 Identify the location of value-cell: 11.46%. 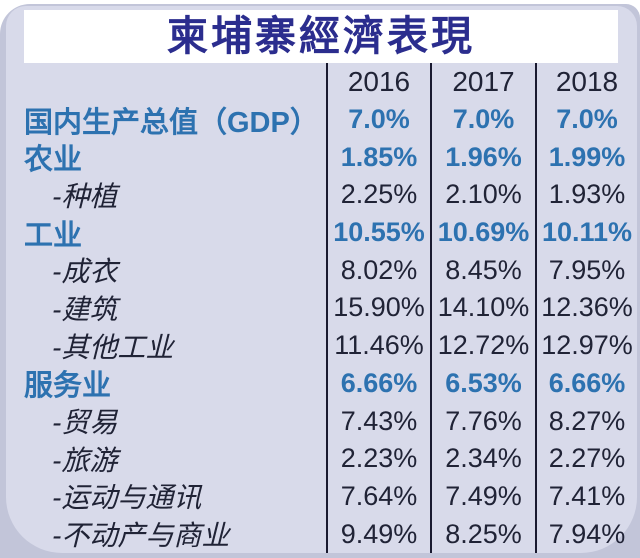
(378, 345).